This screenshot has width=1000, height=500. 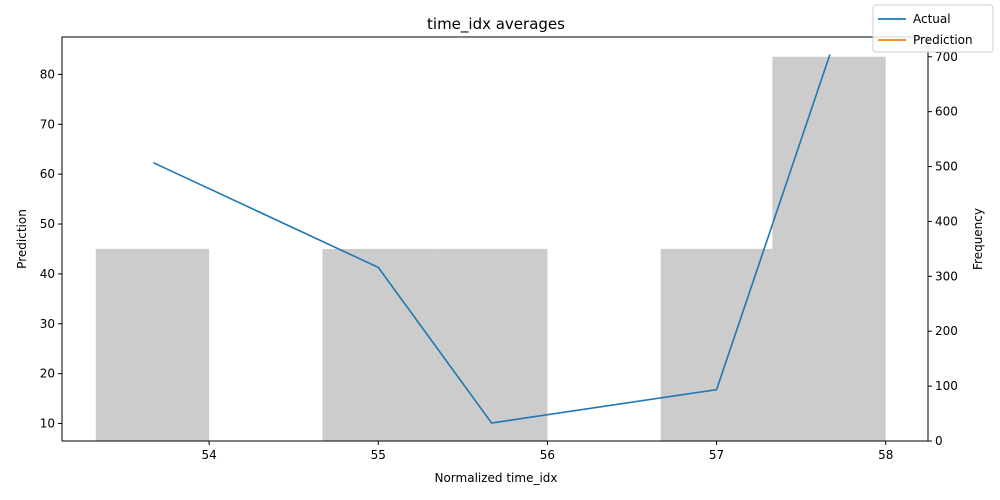 What do you see at coordinates (946, 331) in the screenshot?
I see `right-y-tick-label: 200` at bounding box center [946, 331].